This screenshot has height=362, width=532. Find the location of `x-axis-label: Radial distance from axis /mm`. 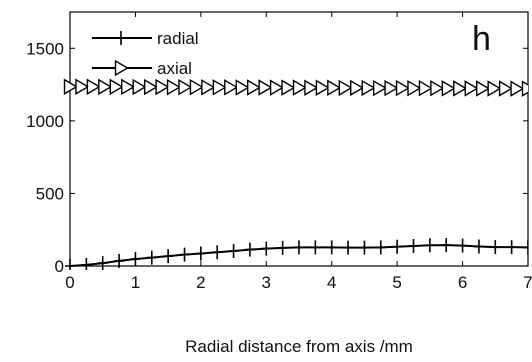

x-axis-label: Radial distance from axis /mm is located at coordinates (299, 346).